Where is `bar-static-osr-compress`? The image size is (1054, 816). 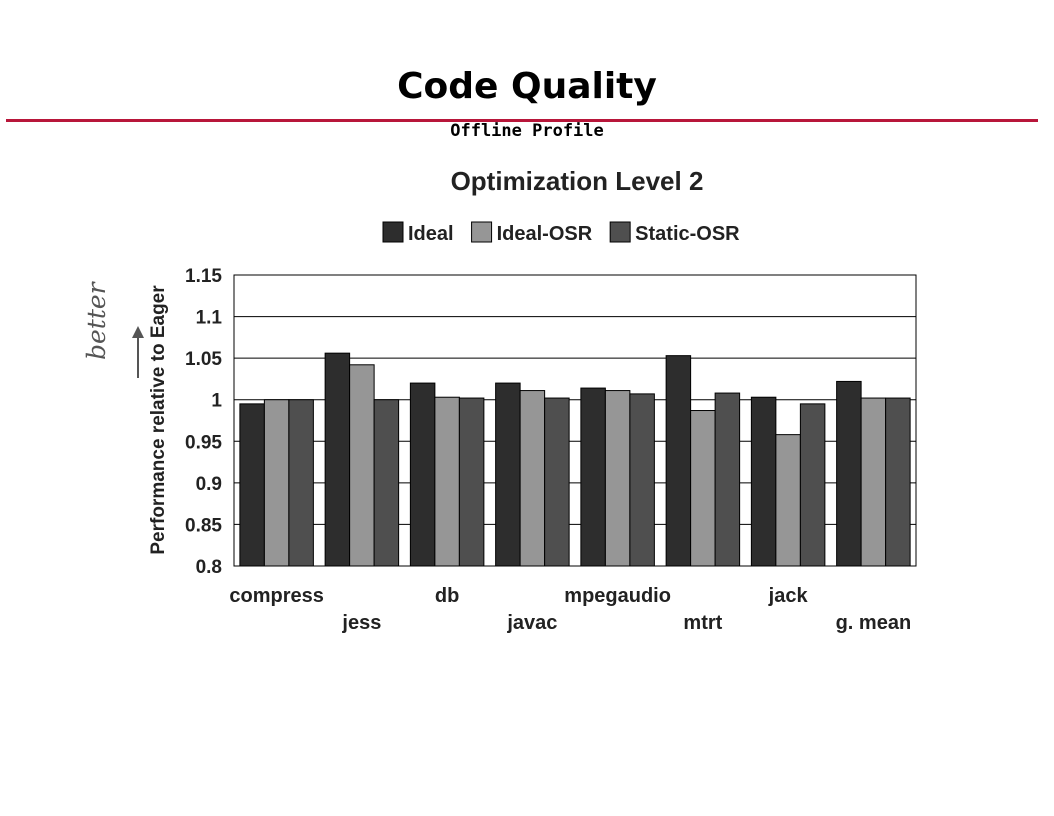 bar-static-osr-compress is located at coordinates (301, 483).